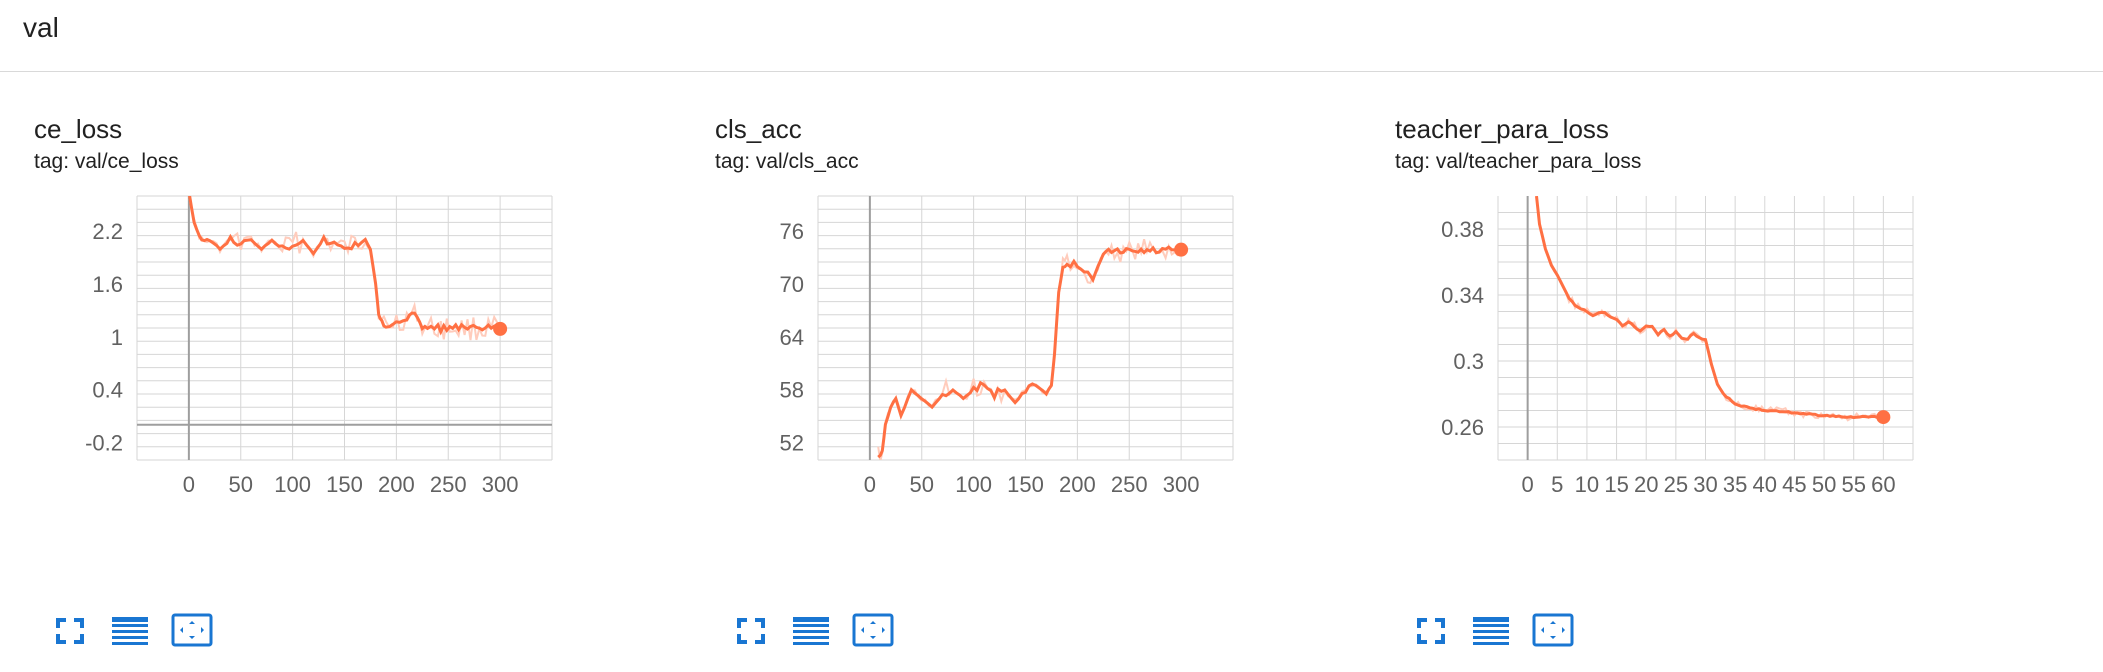  What do you see at coordinates (1676, 484) in the screenshot?
I see `x-tick-label: 25` at bounding box center [1676, 484].